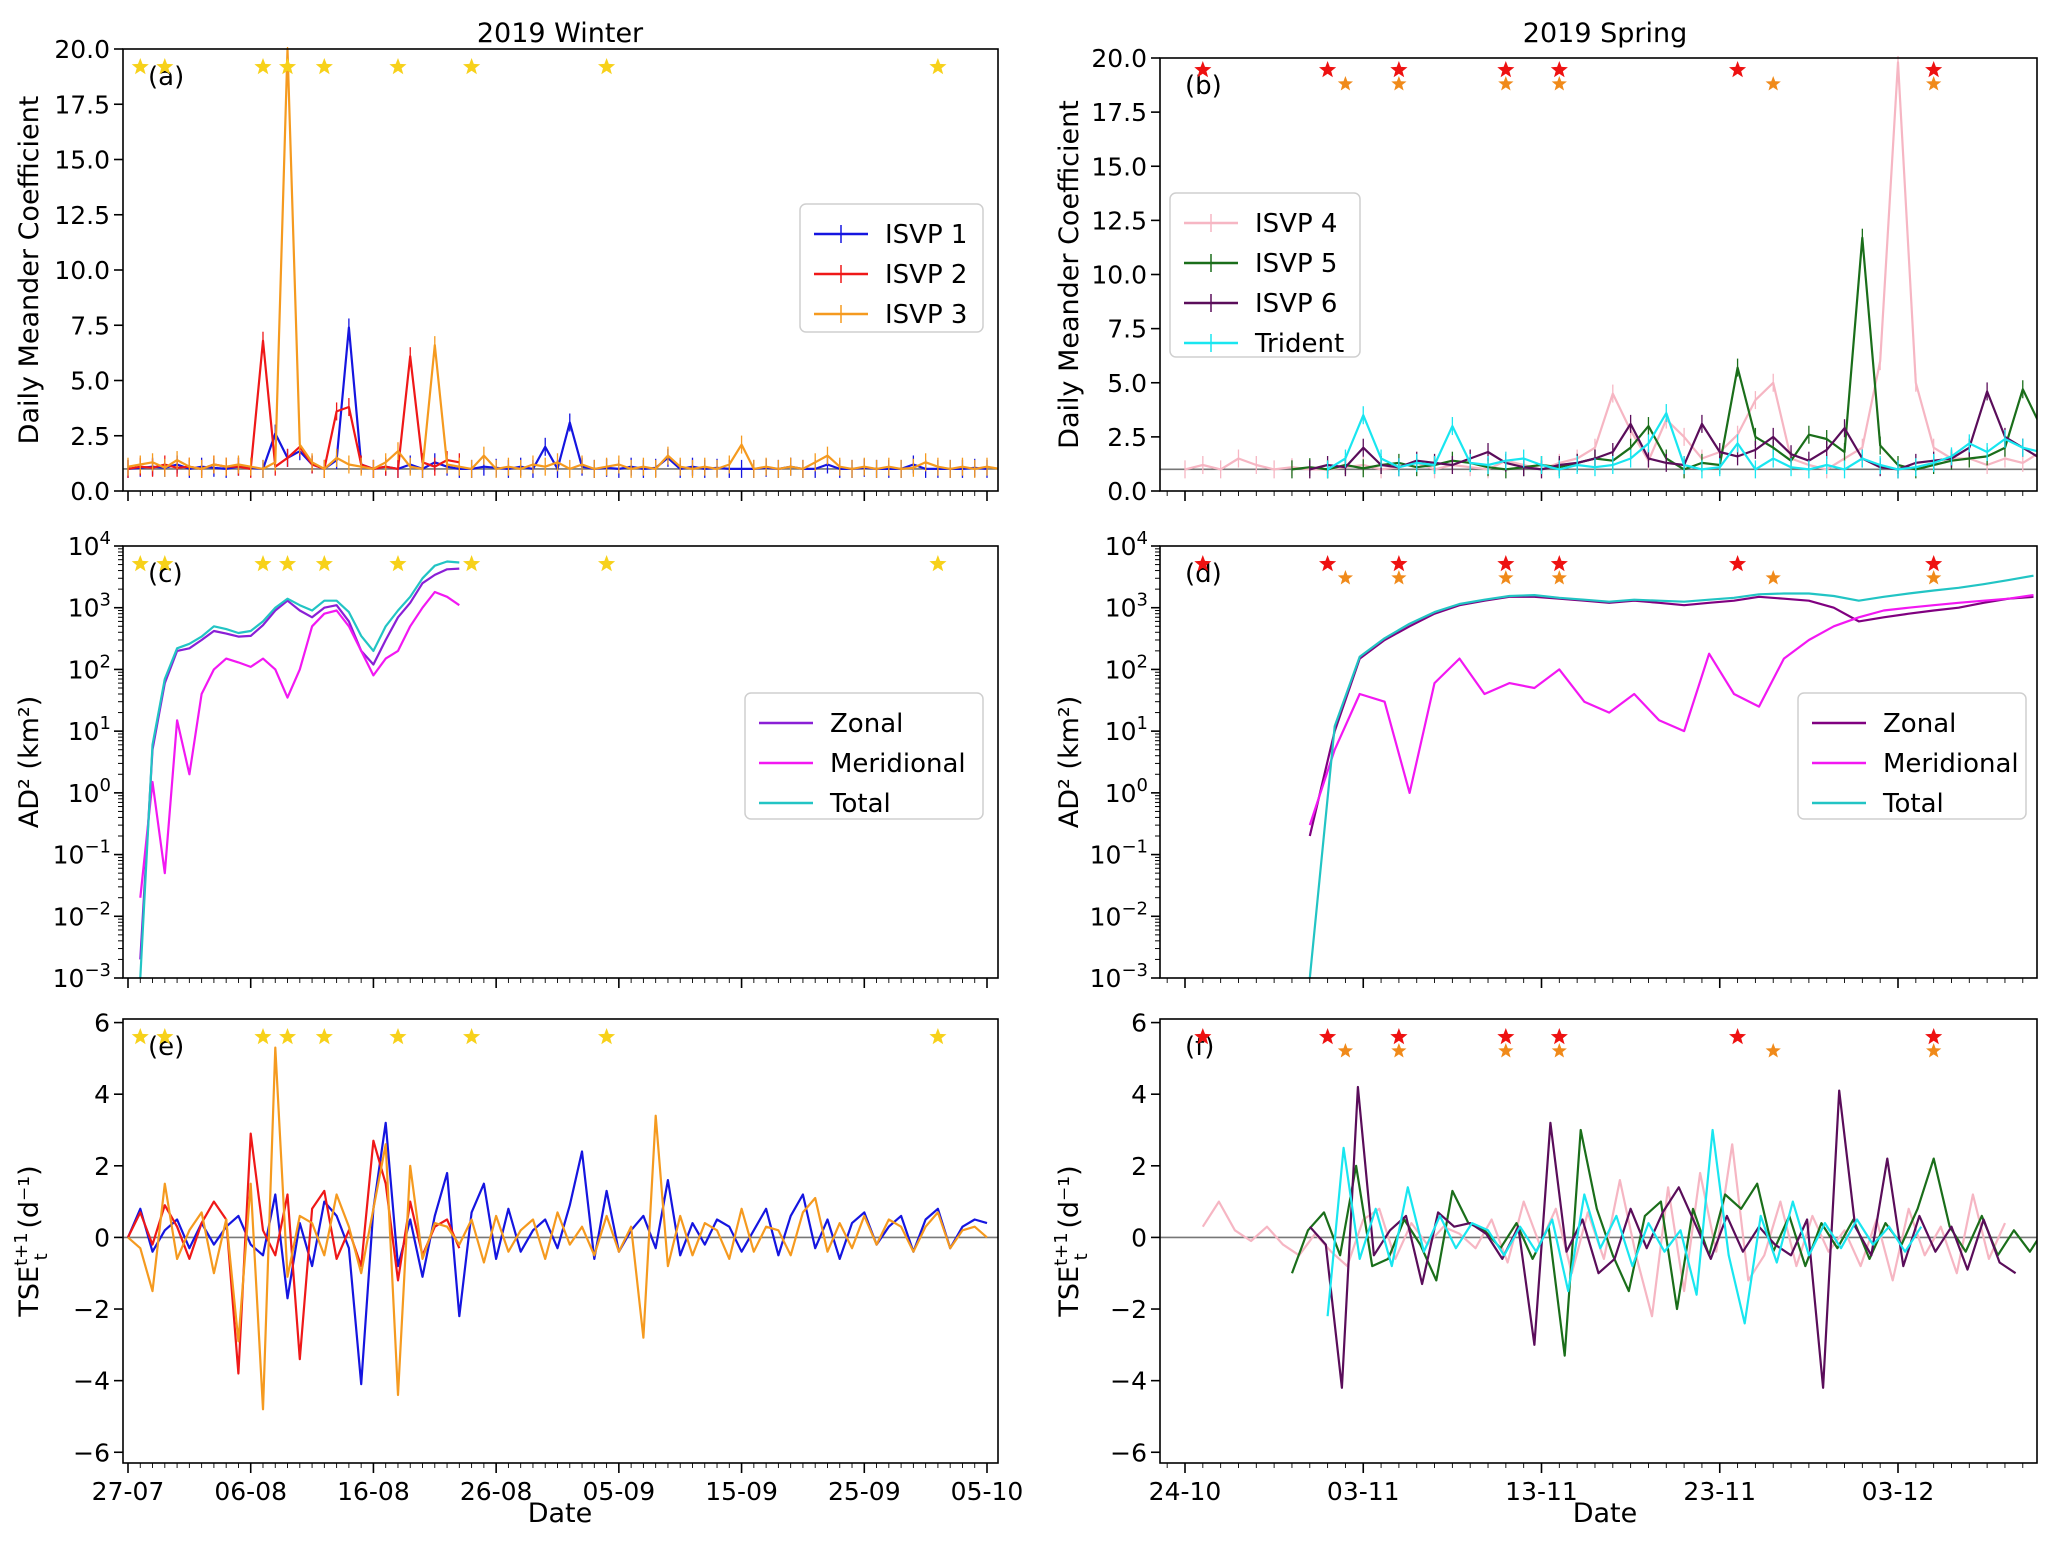 The height and width of the screenshot is (1547, 2067). What do you see at coordinates (898, 764) in the screenshot?
I see `legend-label: Meridional` at bounding box center [898, 764].